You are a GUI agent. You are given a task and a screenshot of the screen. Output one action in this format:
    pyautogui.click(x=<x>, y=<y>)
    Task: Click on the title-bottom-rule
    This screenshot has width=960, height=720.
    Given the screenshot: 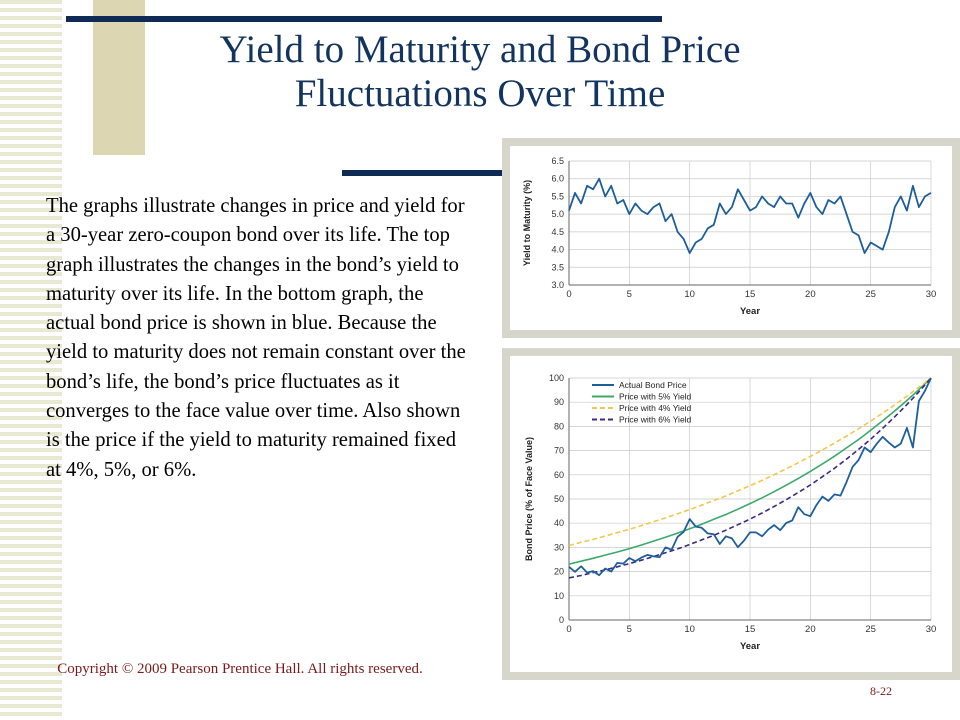 What is the action you would take?
    pyautogui.click(x=422, y=173)
    